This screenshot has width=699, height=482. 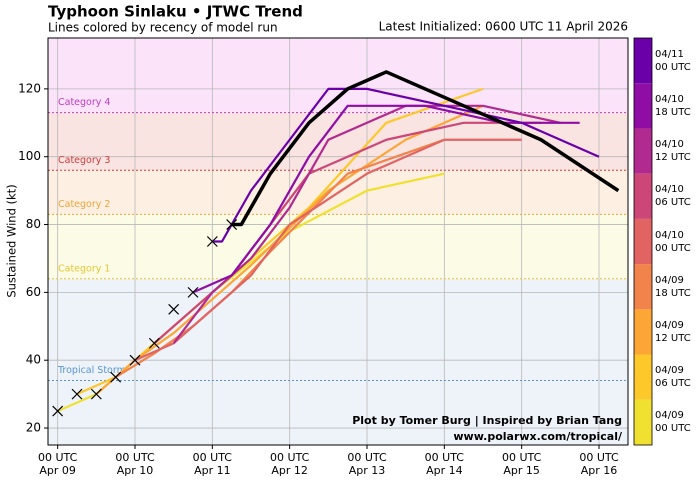 I want to click on legend-label: 04/10 12 UTC, so click(x=673, y=151).